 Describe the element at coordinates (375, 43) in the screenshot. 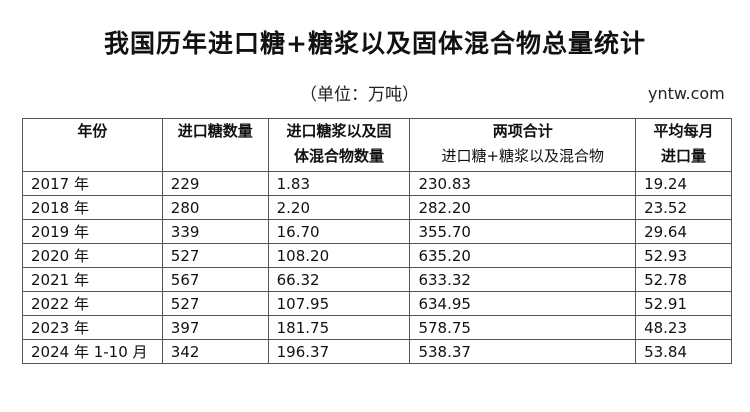

I see `page-title: 我国历年进口糖+糖浆以及固体混合物总量统计` at that location.